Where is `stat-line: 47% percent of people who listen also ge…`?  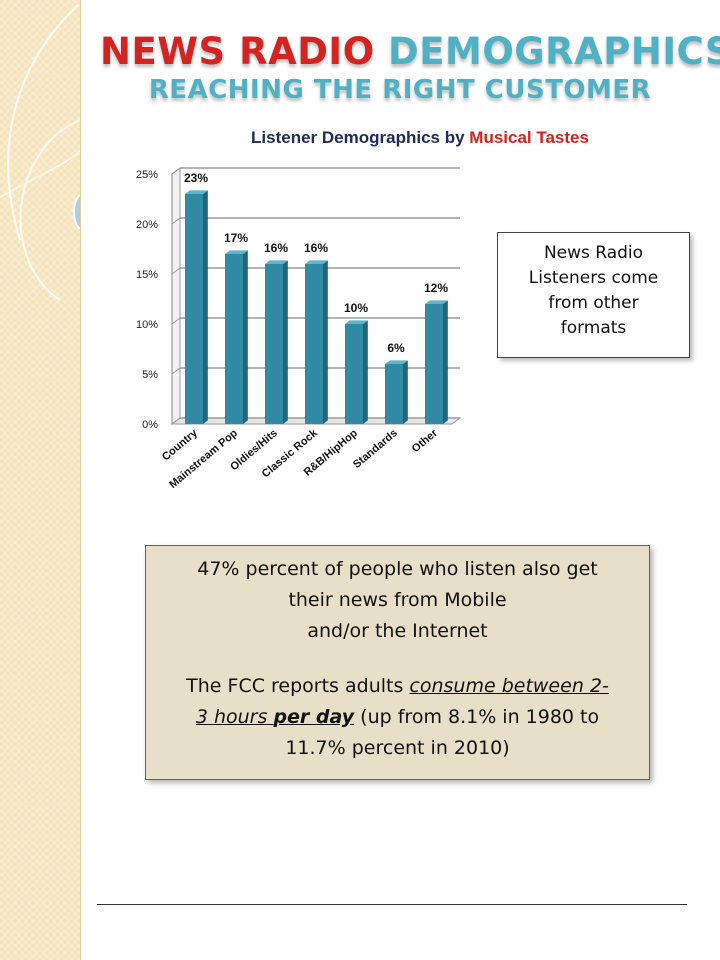 stat-line: 47% percent of people who listen also ge… is located at coordinates (397, 569).